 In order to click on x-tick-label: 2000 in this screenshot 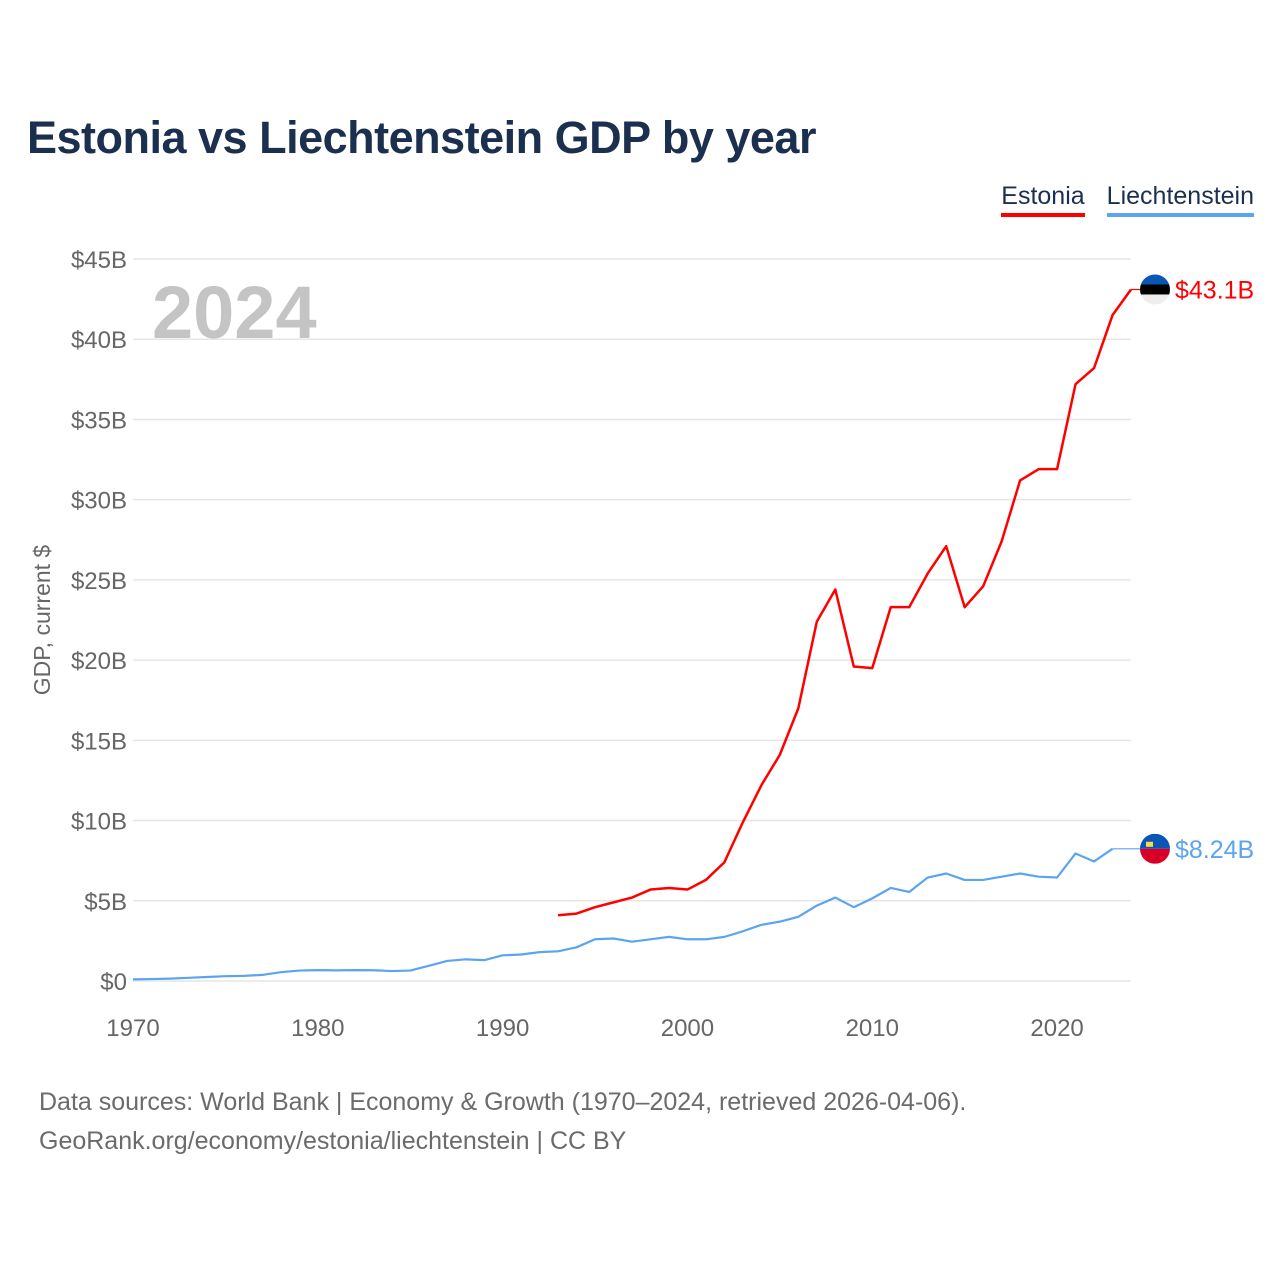, I will do `click(687, 1028)`.